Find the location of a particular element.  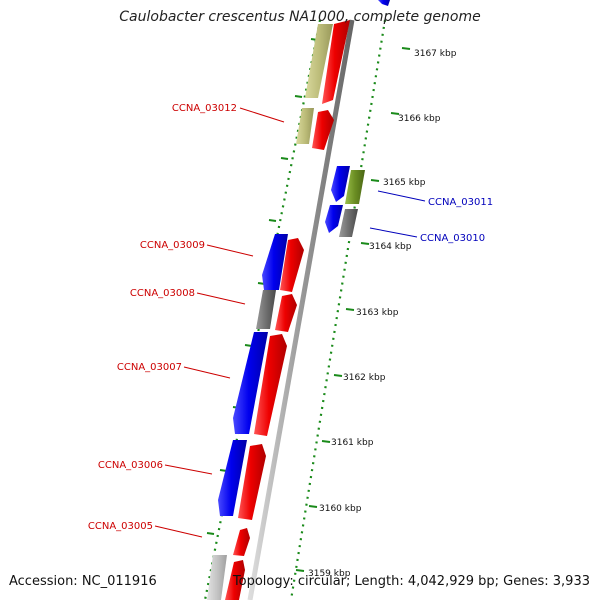

ruler-label-3164: 3164 kbp is located at coordinates (390, 247).